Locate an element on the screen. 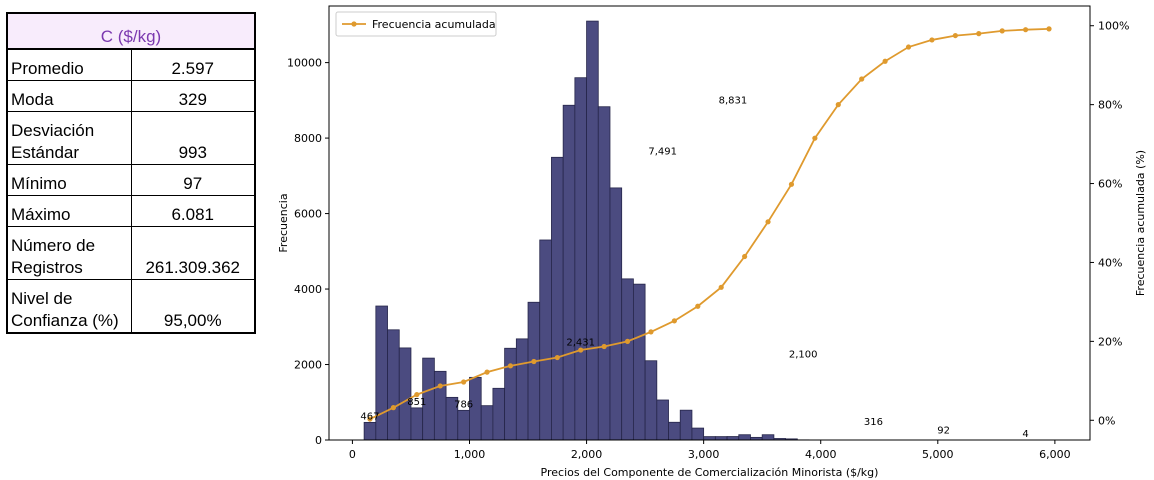 The image size is (1154, 480). statistics-row: Número de Registros 261.309.362 is located at coordinates (131, 253).